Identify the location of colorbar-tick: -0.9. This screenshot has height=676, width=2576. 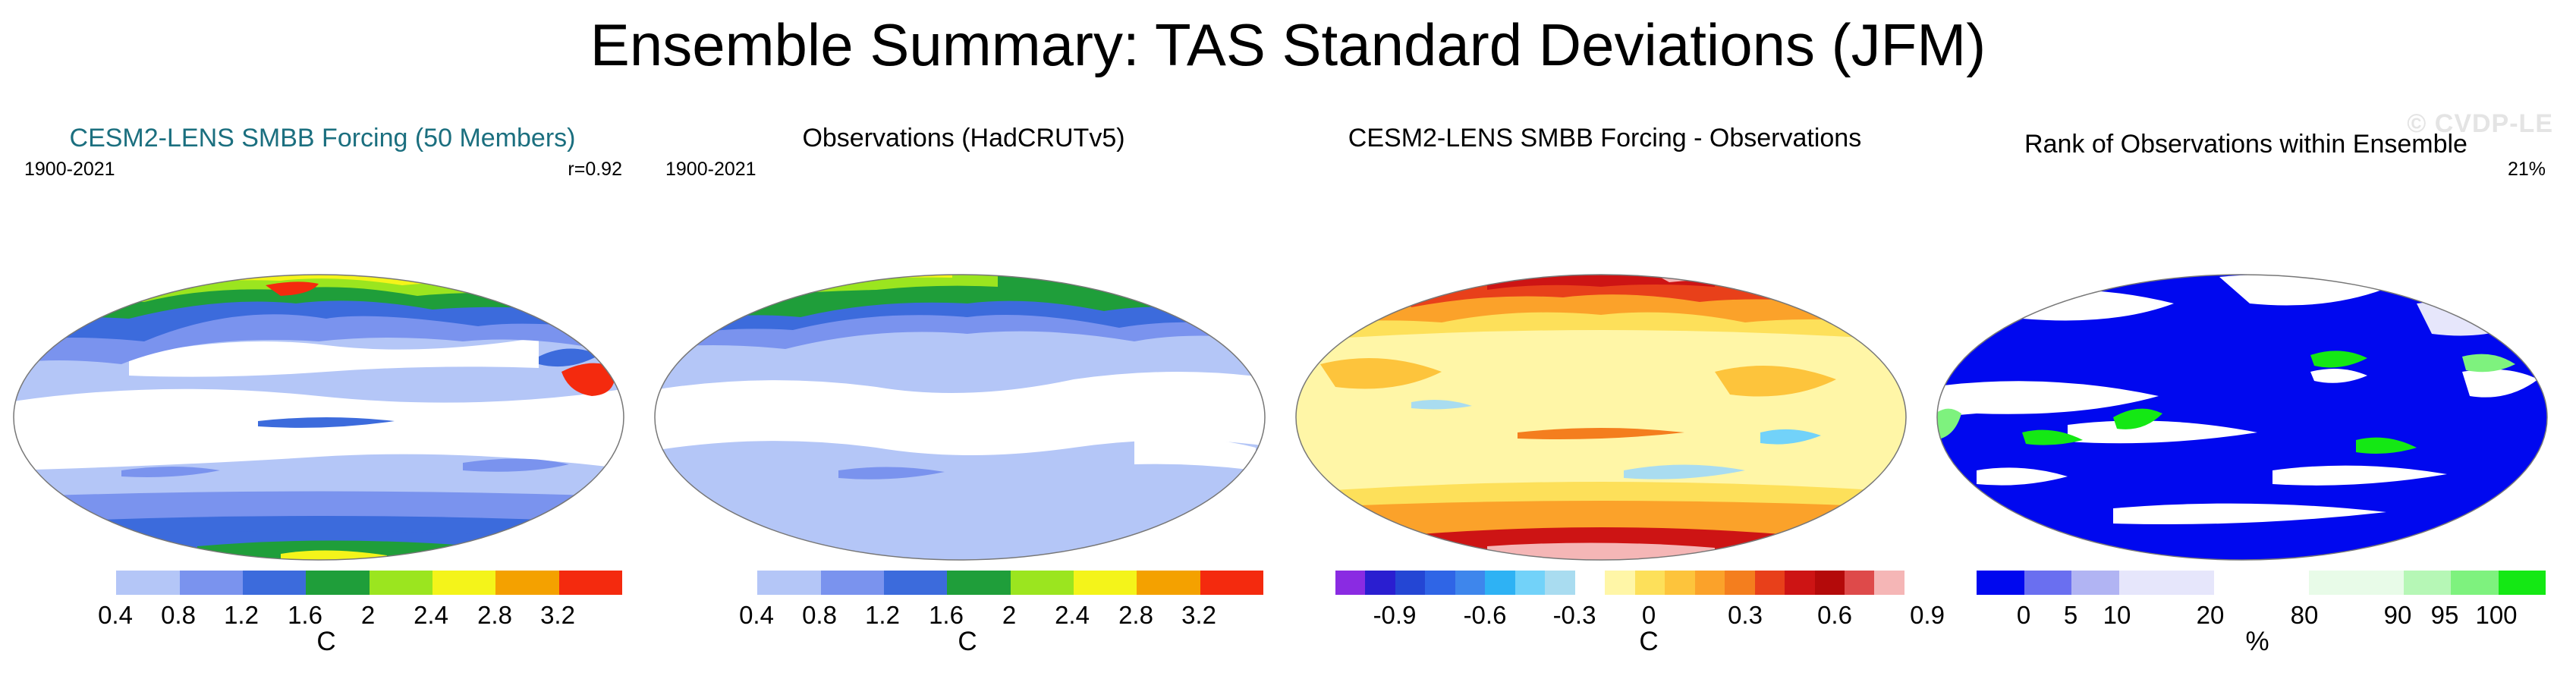
(1395, 615).